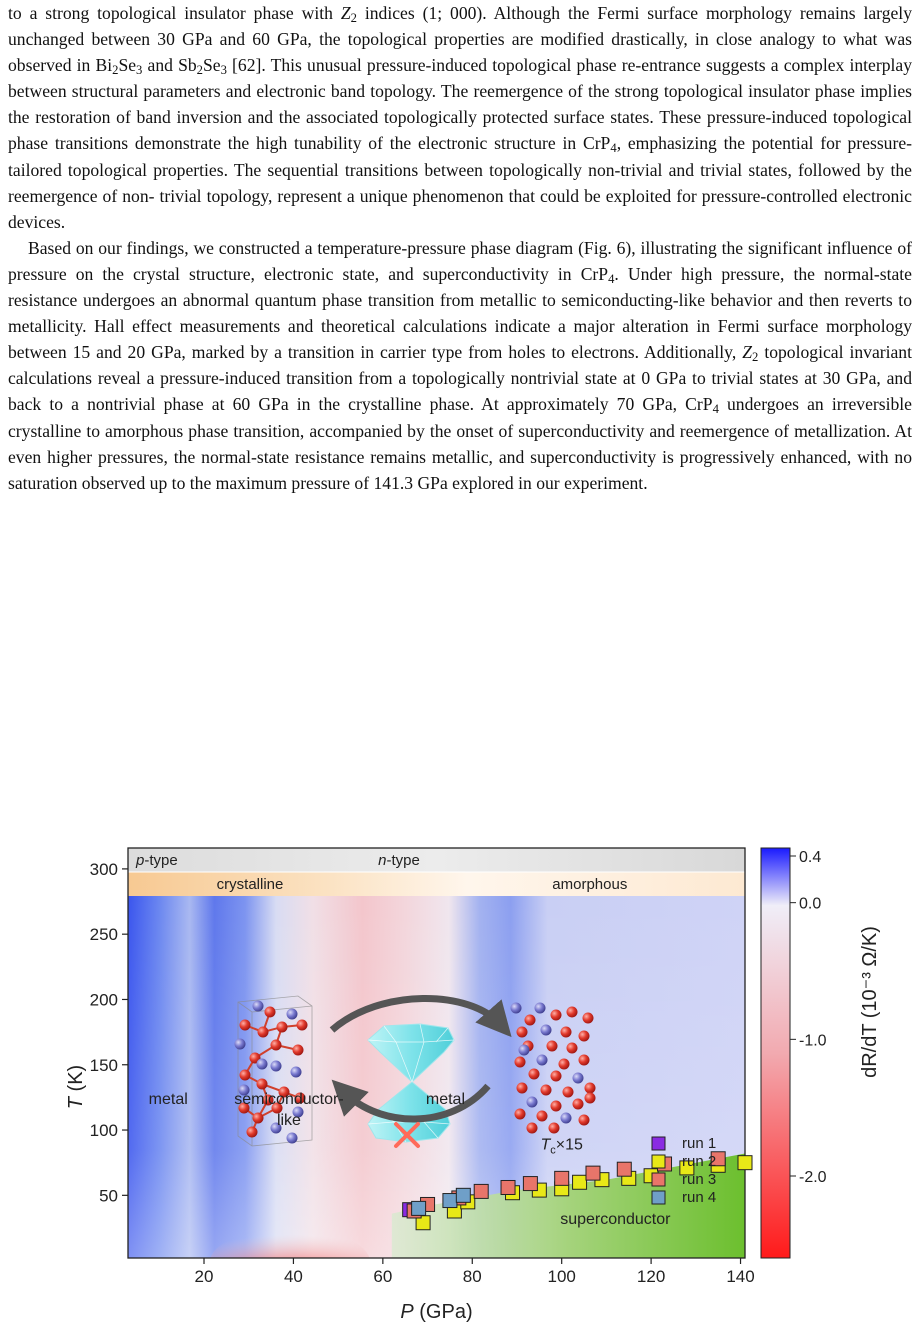  Describe the element at coordinates (870, 1002) in the screenshot. I see `colorbar-label: dR/dT (10⁻³ Ω/K)` at that location.